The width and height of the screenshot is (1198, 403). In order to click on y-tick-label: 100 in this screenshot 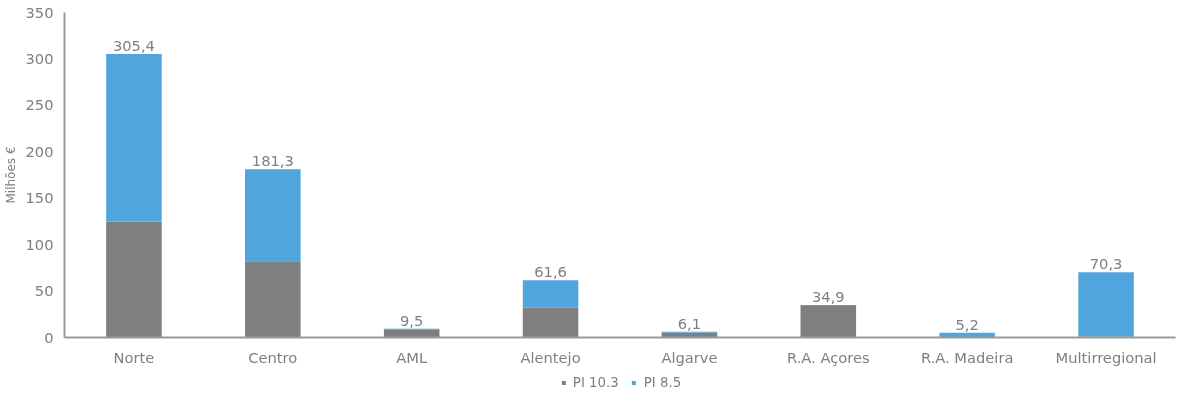, I will do `click(39, 244)`.